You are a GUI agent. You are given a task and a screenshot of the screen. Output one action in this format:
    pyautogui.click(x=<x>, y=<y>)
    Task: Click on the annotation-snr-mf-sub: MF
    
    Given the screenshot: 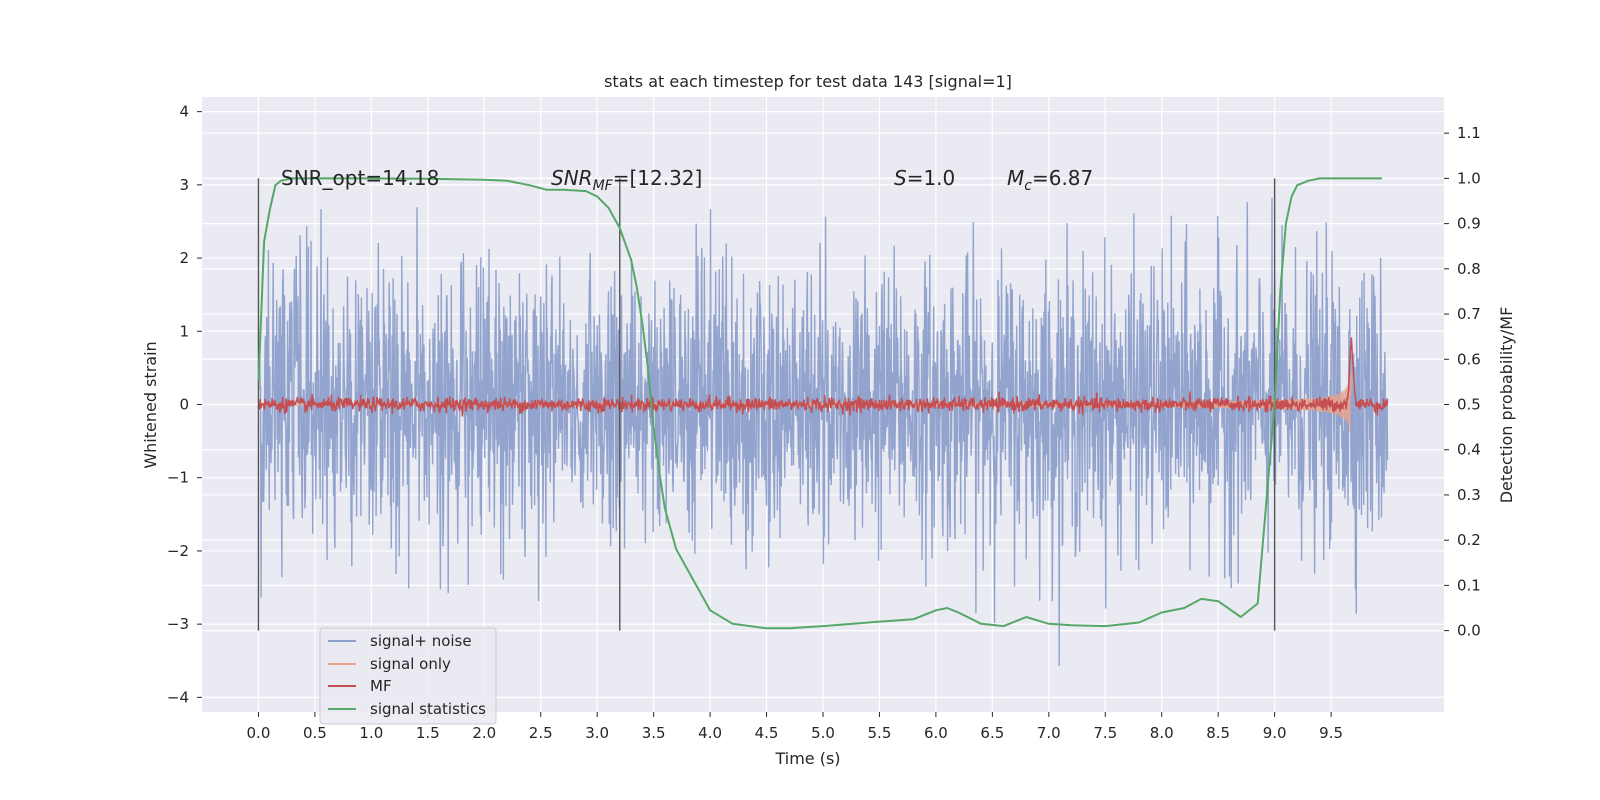 What is the action you would take?
    pyautogui.click(x=603, y=186)
    